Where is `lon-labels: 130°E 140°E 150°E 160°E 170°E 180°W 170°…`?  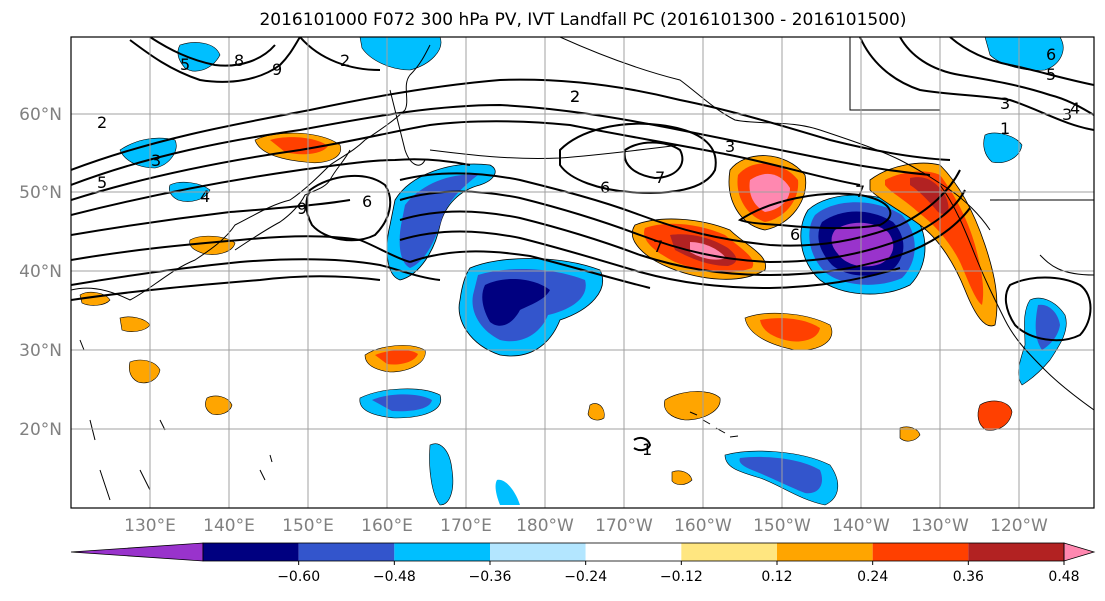 lon-labels: 130°E 140°E 150°E 160°E 170°E 180°W 170°… is located at coordinates (586, 526).